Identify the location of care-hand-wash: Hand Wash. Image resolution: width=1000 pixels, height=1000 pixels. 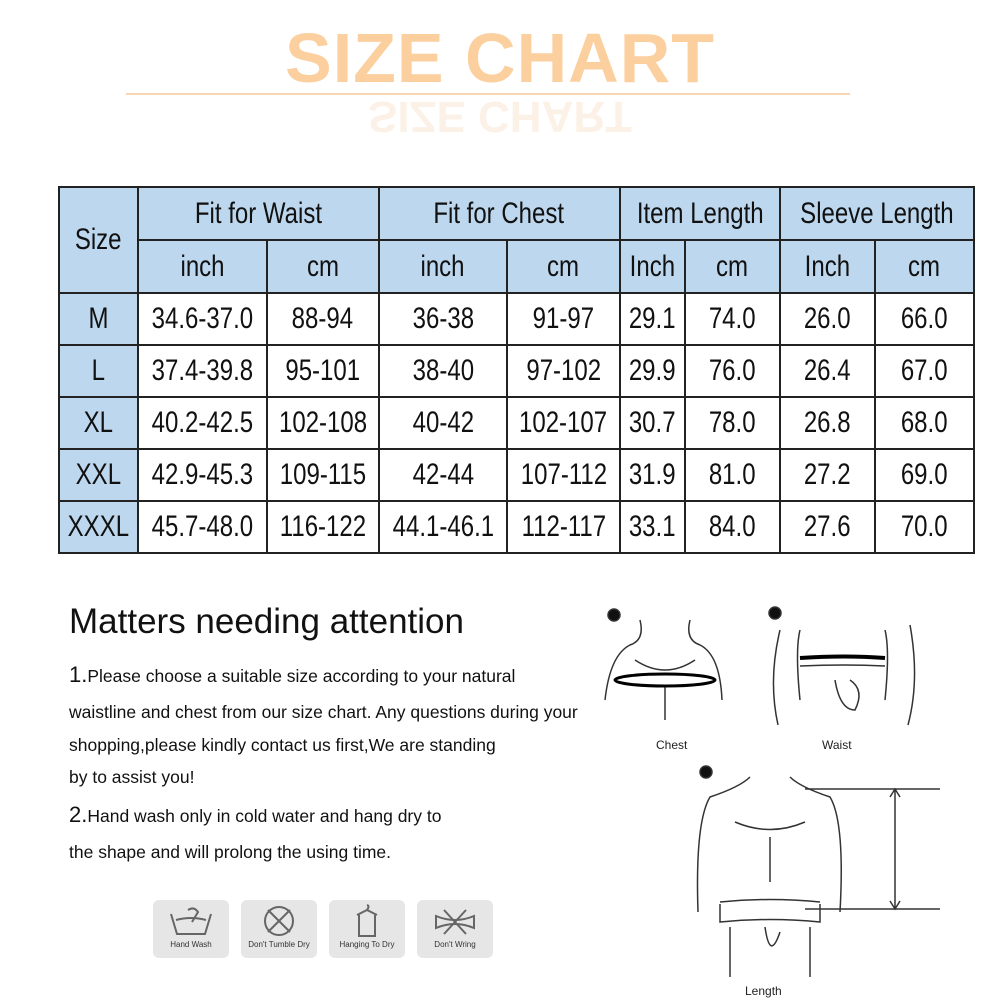
(191, 929).